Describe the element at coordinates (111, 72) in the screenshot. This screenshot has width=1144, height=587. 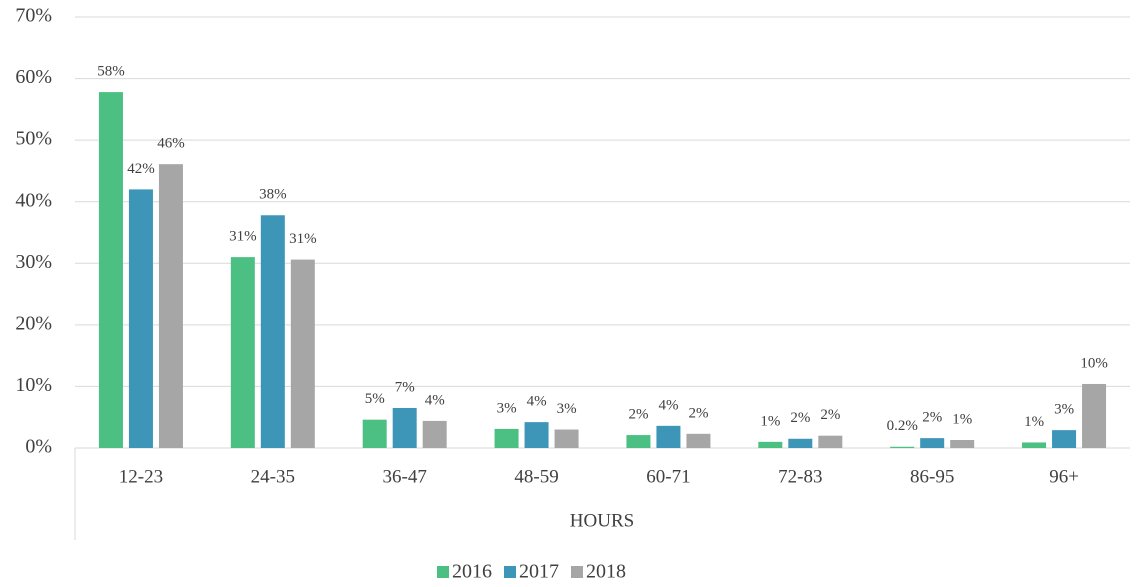
I see `data-label: 58%` at that location.